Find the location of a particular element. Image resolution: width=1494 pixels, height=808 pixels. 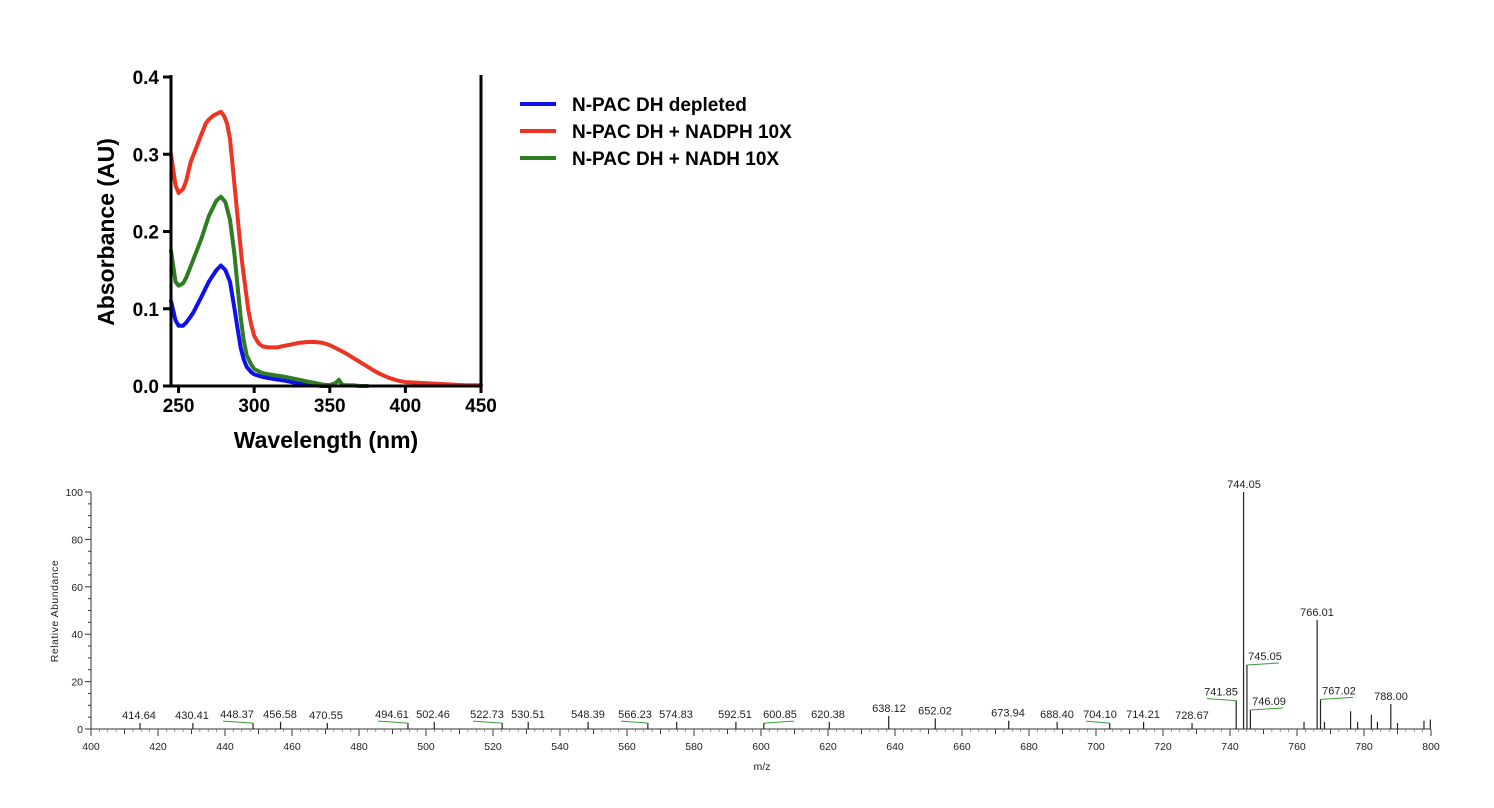

x-axis-label: Wavelength (nm) is located at coordinates (326, 440).